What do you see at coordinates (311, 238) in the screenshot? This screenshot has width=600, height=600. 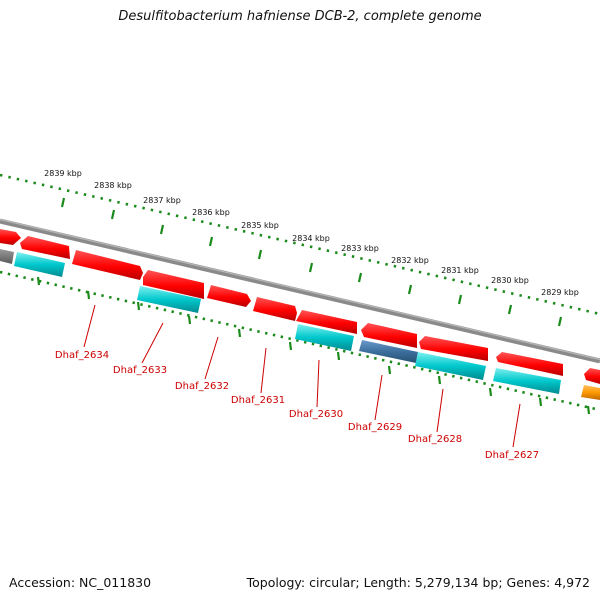 I see `scale-tick-label: 2834 kbp` at bounding box center [311, 238].